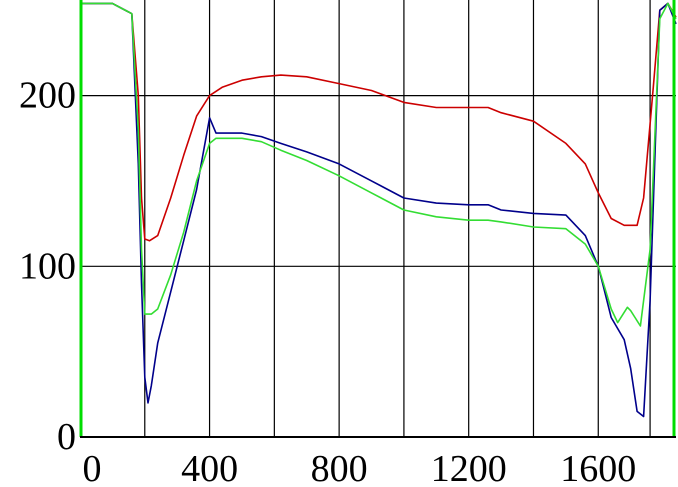 This screenshot has width=678, height=487. I want to click on x-tick-label: 1200, so click(469, 467).